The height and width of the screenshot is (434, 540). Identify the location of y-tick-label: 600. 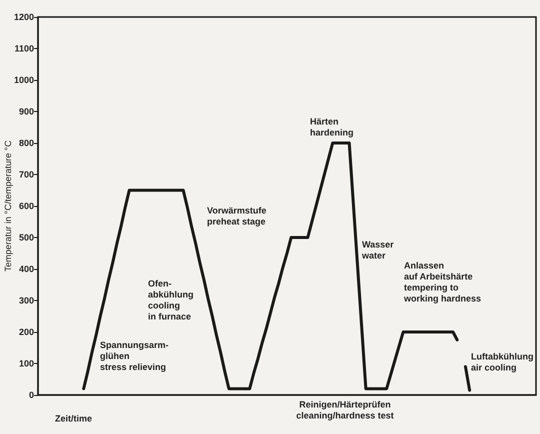
(26, 206).